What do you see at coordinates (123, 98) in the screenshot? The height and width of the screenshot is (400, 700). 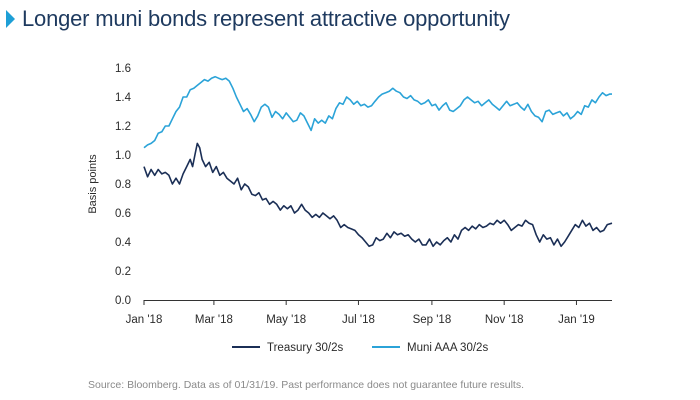 I see `y-tick-label: 1.4` at bounding box center [123, 98].